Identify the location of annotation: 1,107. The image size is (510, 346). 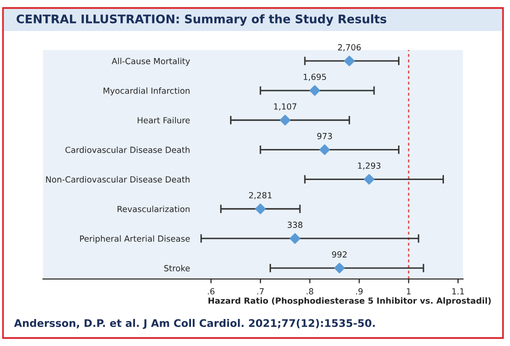
(285, 106).